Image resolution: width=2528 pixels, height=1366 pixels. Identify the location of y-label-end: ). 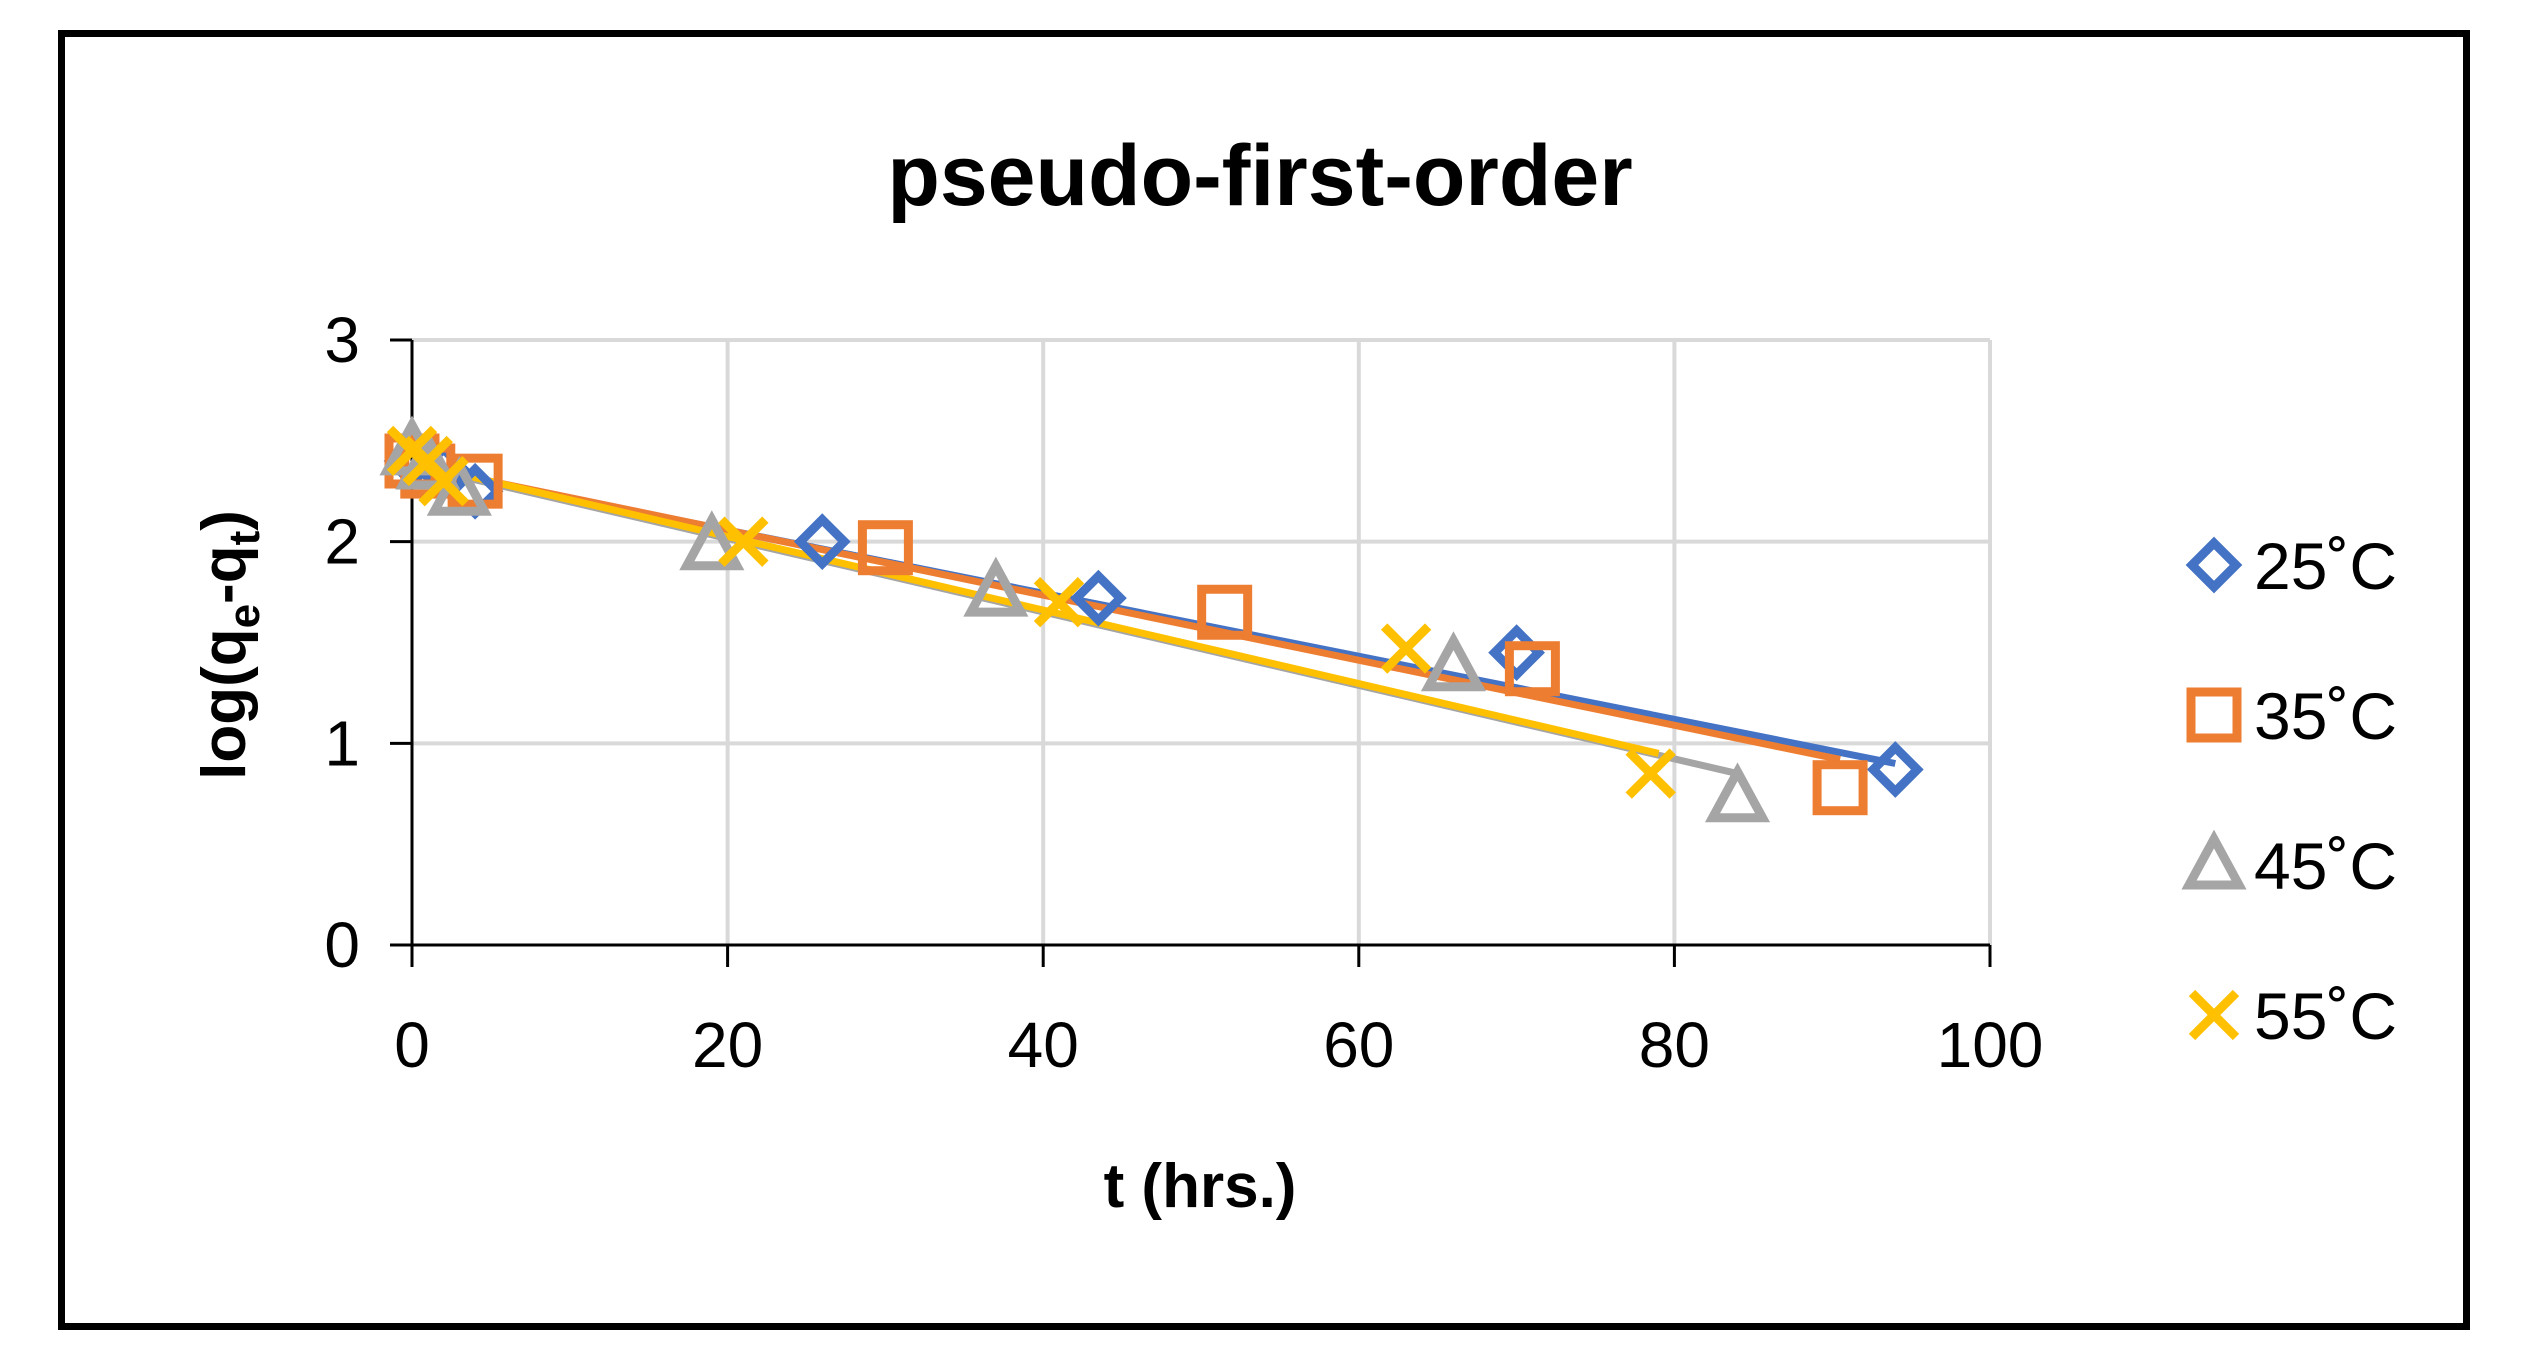
(224, 520).